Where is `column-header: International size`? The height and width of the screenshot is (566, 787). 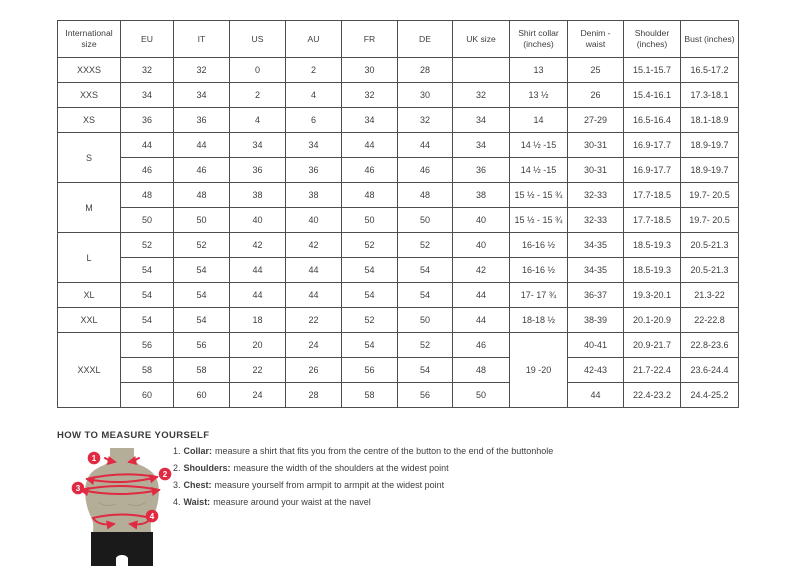 column-header: International size is located at coordinates (89, 39).